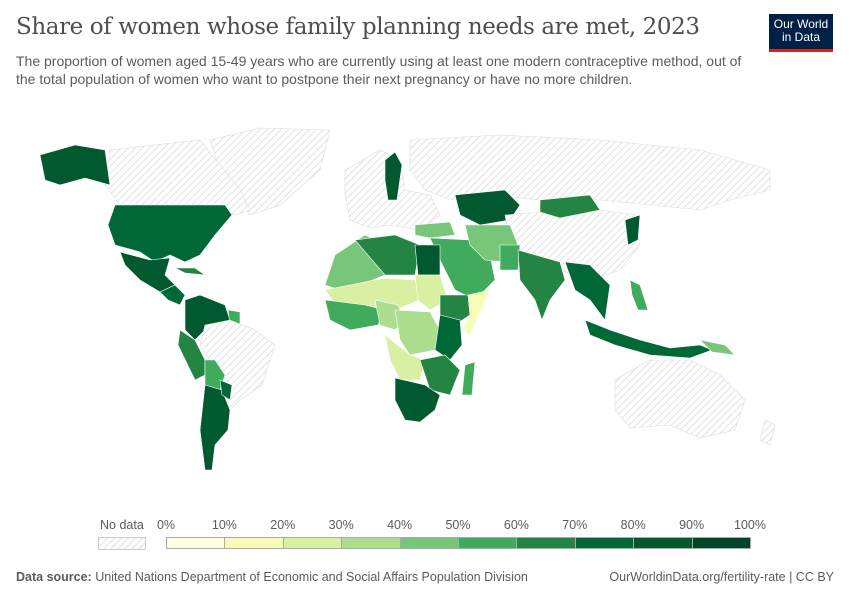 The height and width of the screenshot is (600, 850). What do you see at coordinates (122, 525) in the screenshot?
I see `legend-no-data-label: No data` at bounding box center [122, 525].